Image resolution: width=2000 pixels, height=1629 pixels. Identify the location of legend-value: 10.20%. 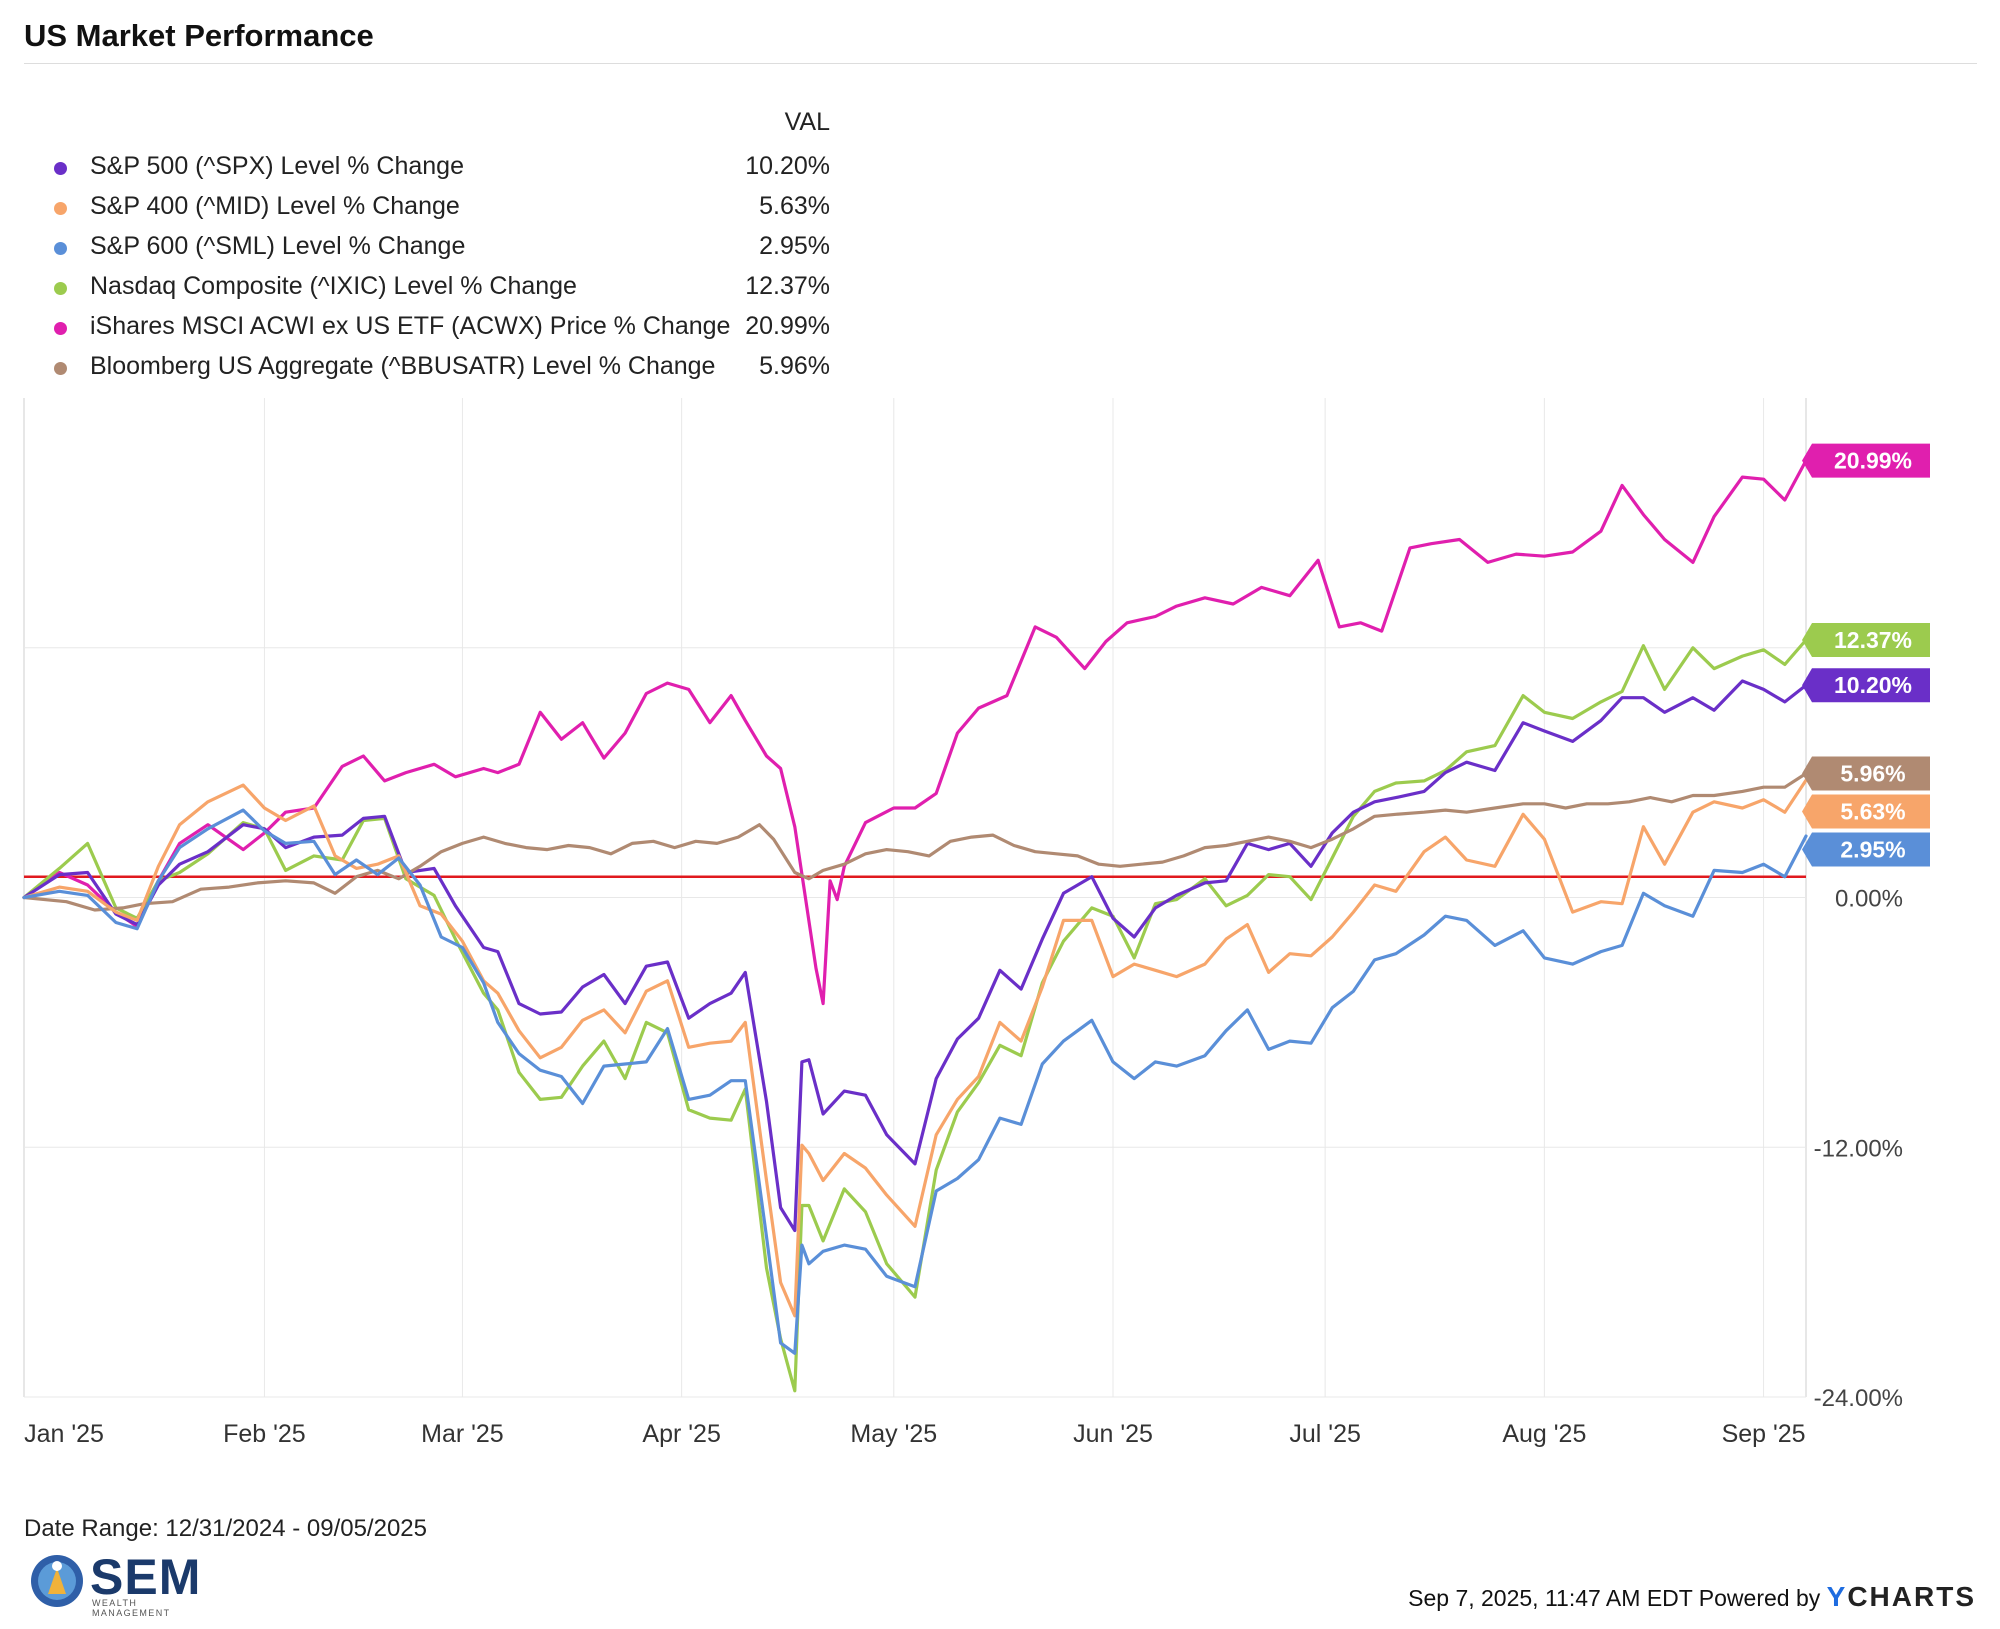
(787, 166).